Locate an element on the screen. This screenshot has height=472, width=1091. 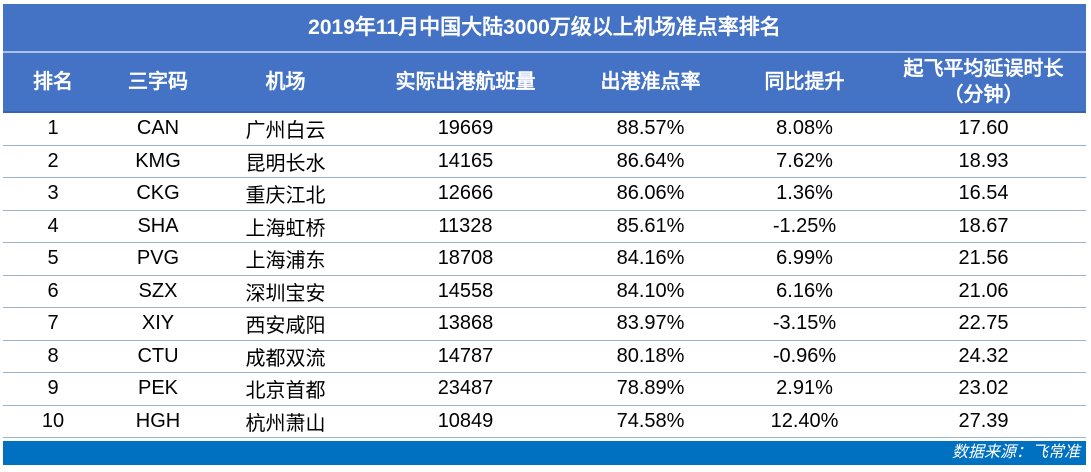
table-row: 4 SHA 上海虹桥 11328 85.61% -1.25% 18.67 is located at coordinates (544, 226).